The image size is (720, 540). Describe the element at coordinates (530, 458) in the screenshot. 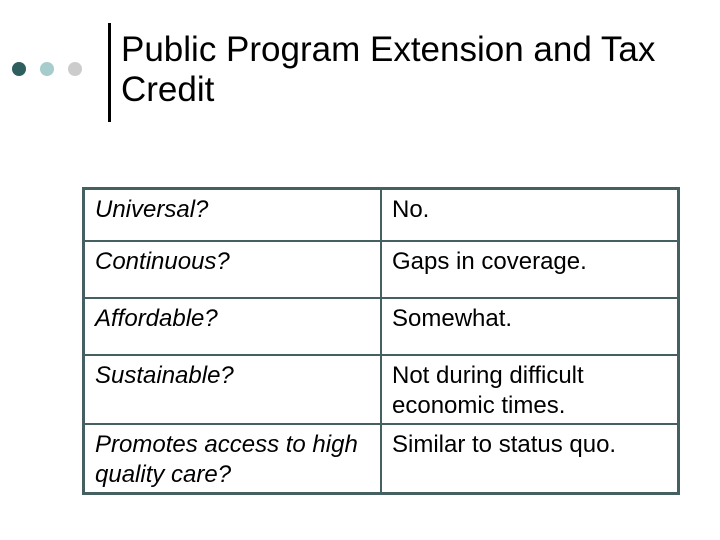

I see `assessment-cell: Similar to status quo.` at that location.